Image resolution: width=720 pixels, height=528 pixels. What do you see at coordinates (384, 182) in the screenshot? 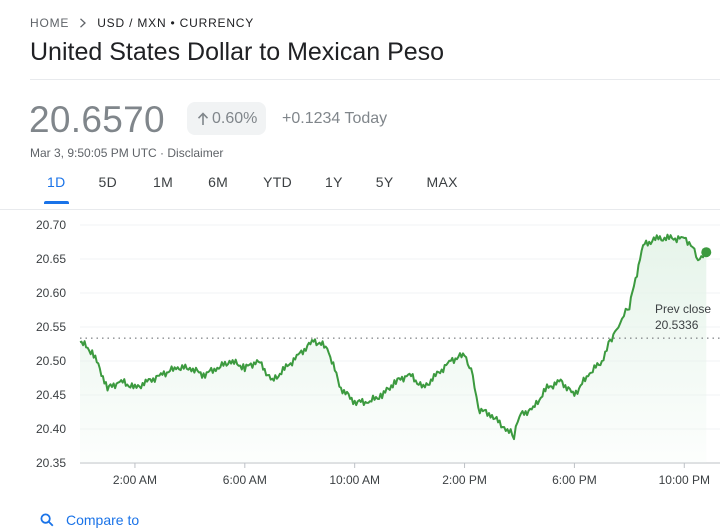
I see `range-tab-5y: 5Y` at bounding box center [384, 182].